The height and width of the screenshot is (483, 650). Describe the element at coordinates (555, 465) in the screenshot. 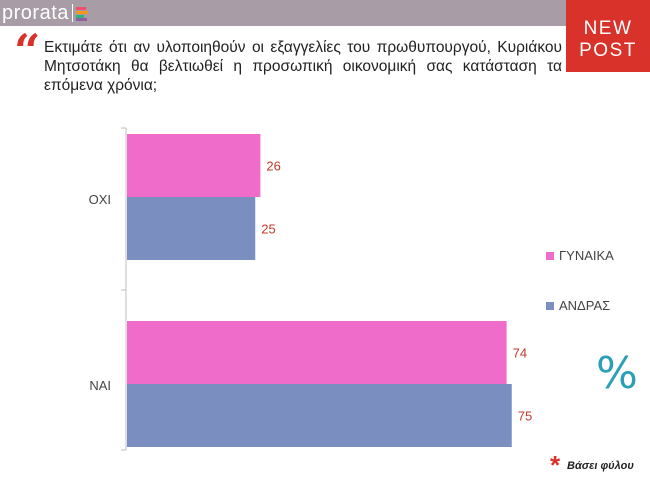

I see `asterisk-icon: *` at that location.